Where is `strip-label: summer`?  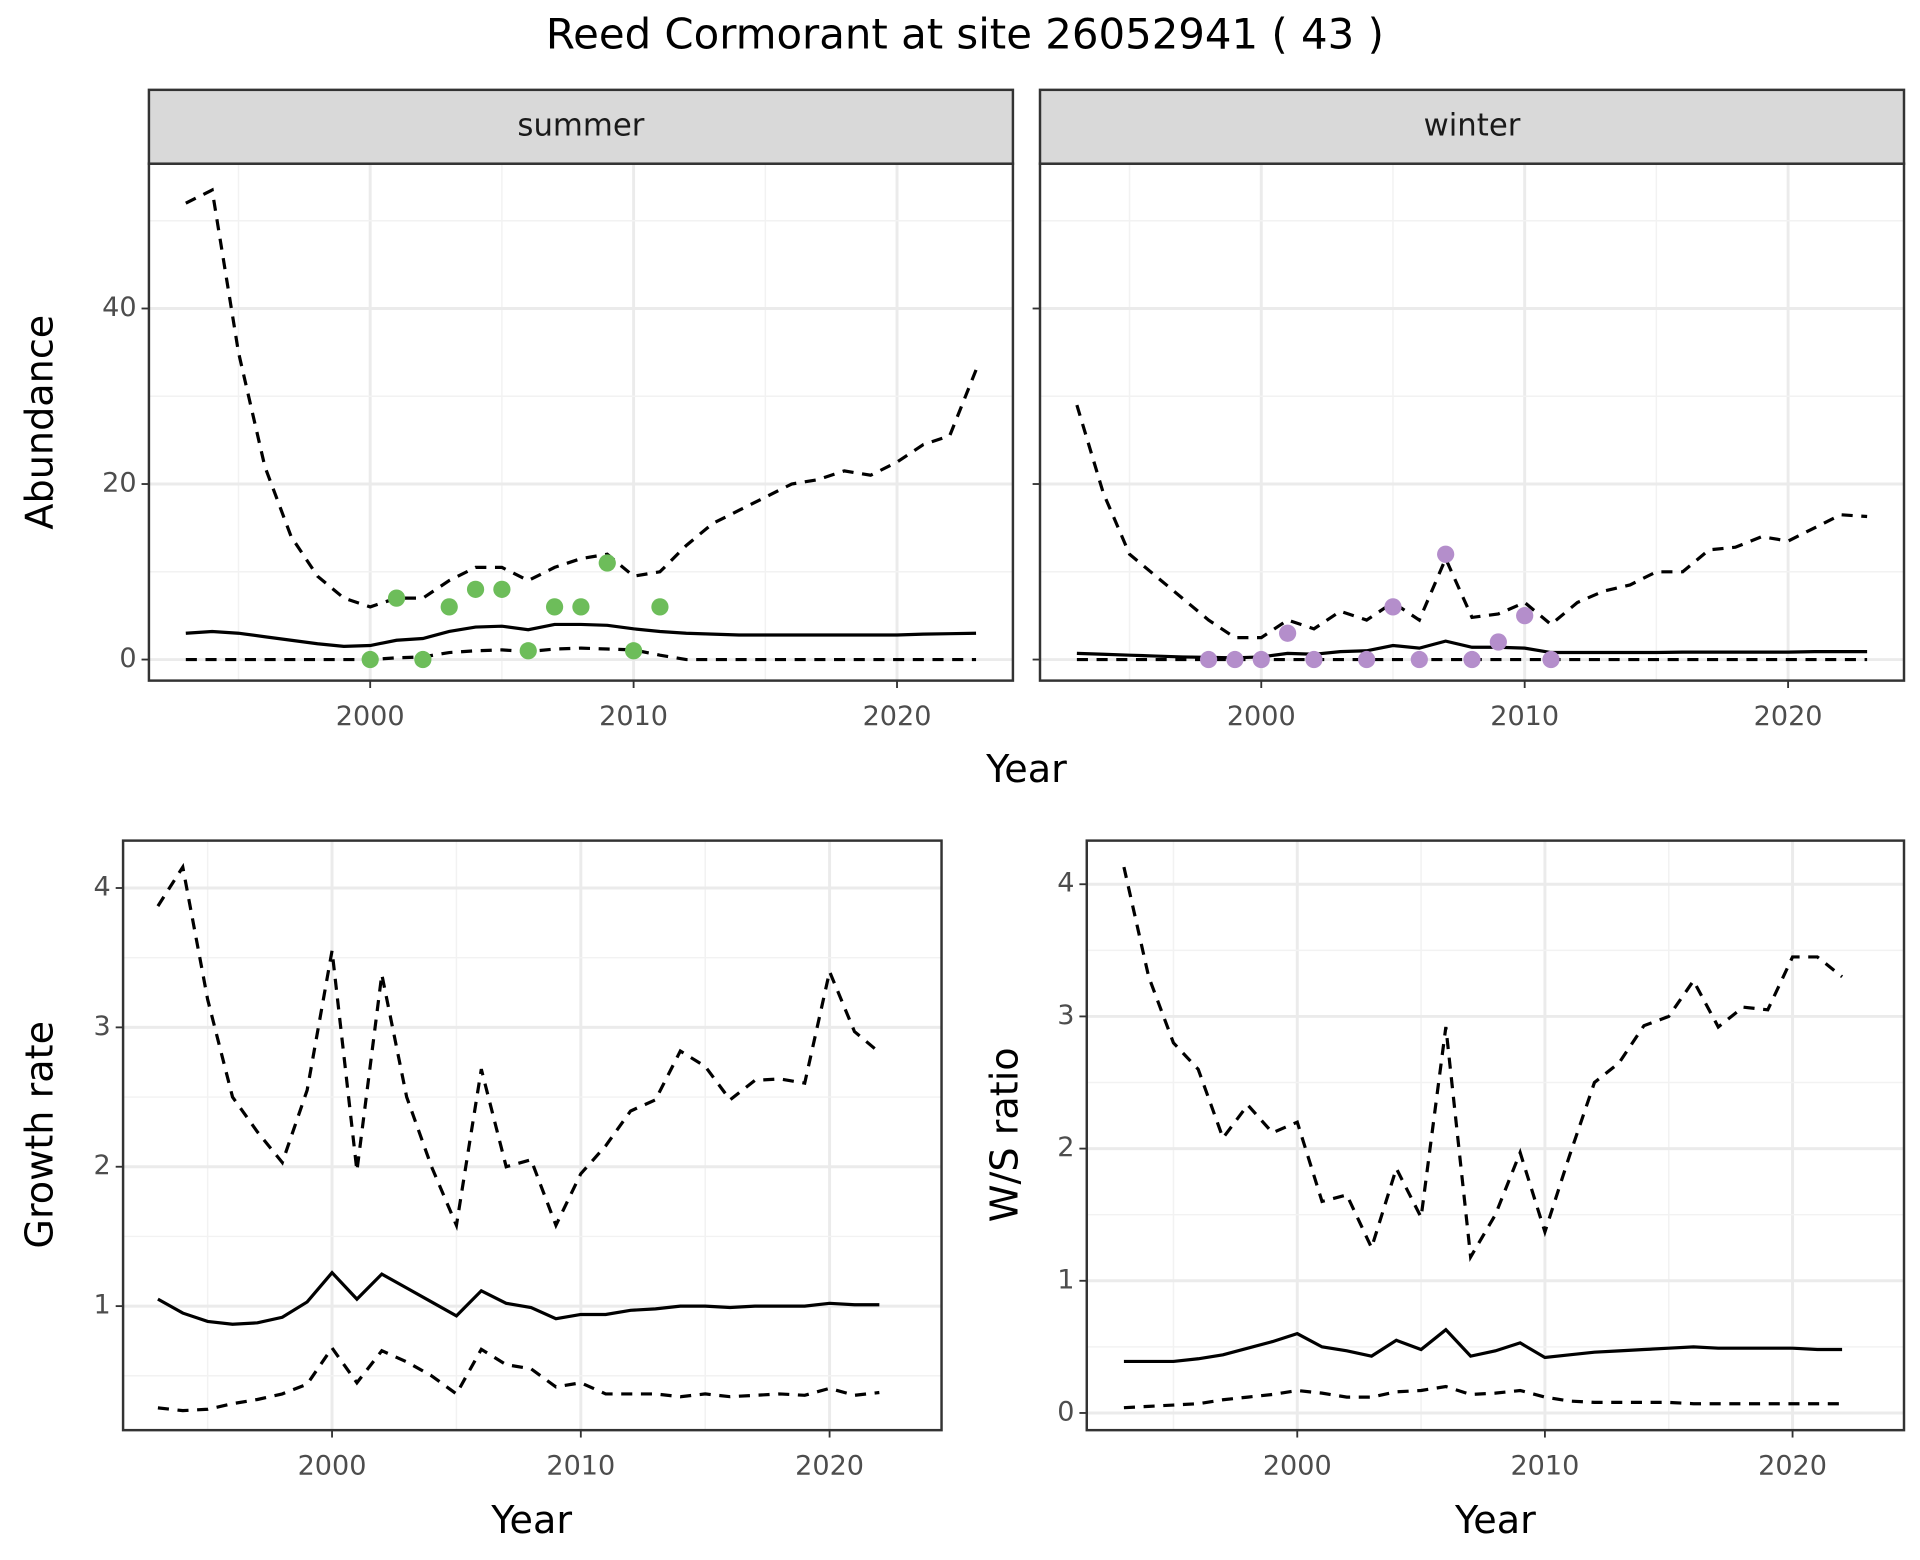 strip-label: summer is located at coordinates (580, 125).